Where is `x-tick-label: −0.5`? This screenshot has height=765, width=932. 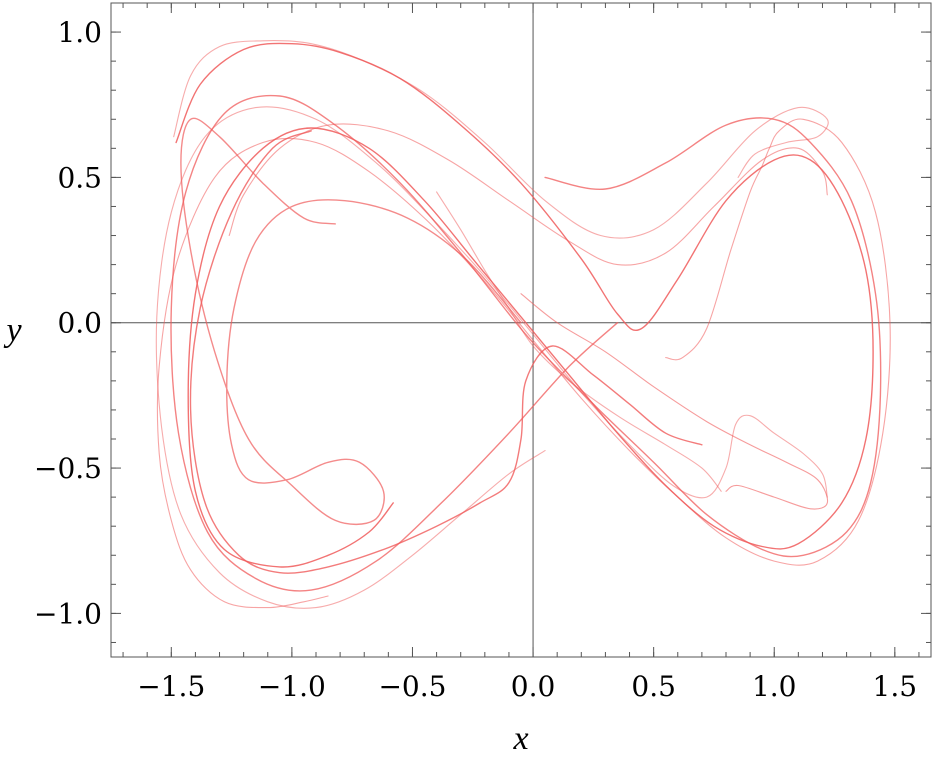
x-tick-label: −0.5 is located at coordinates (412, 686).